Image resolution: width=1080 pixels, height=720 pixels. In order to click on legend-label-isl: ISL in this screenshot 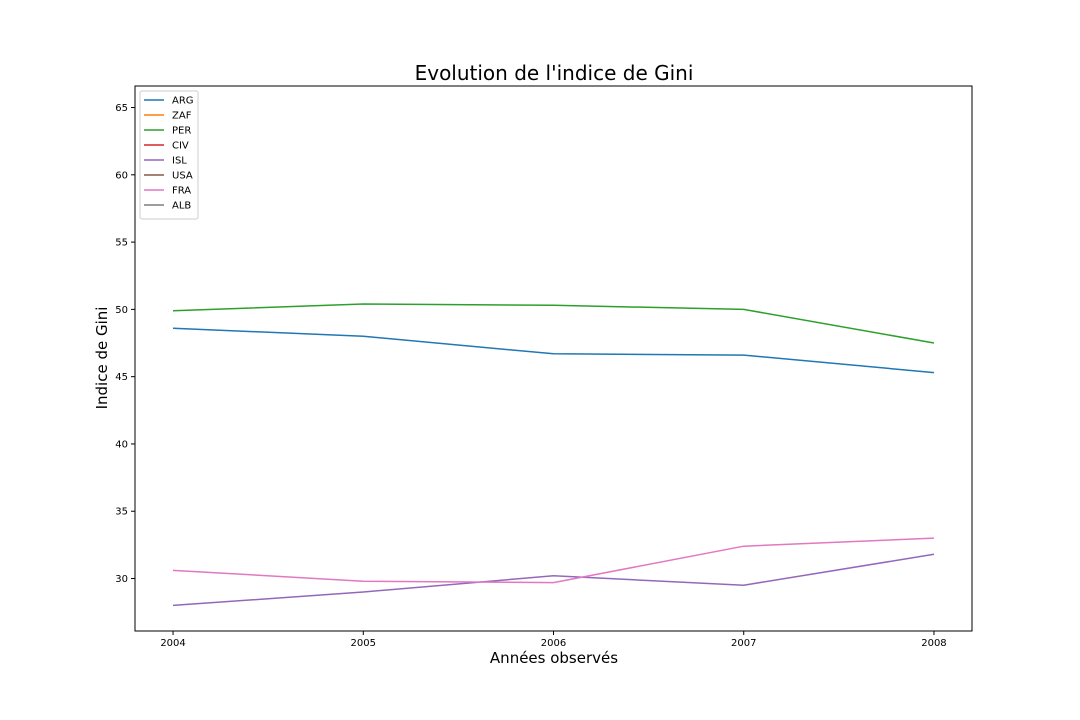, I will do `click(179, 161)`.